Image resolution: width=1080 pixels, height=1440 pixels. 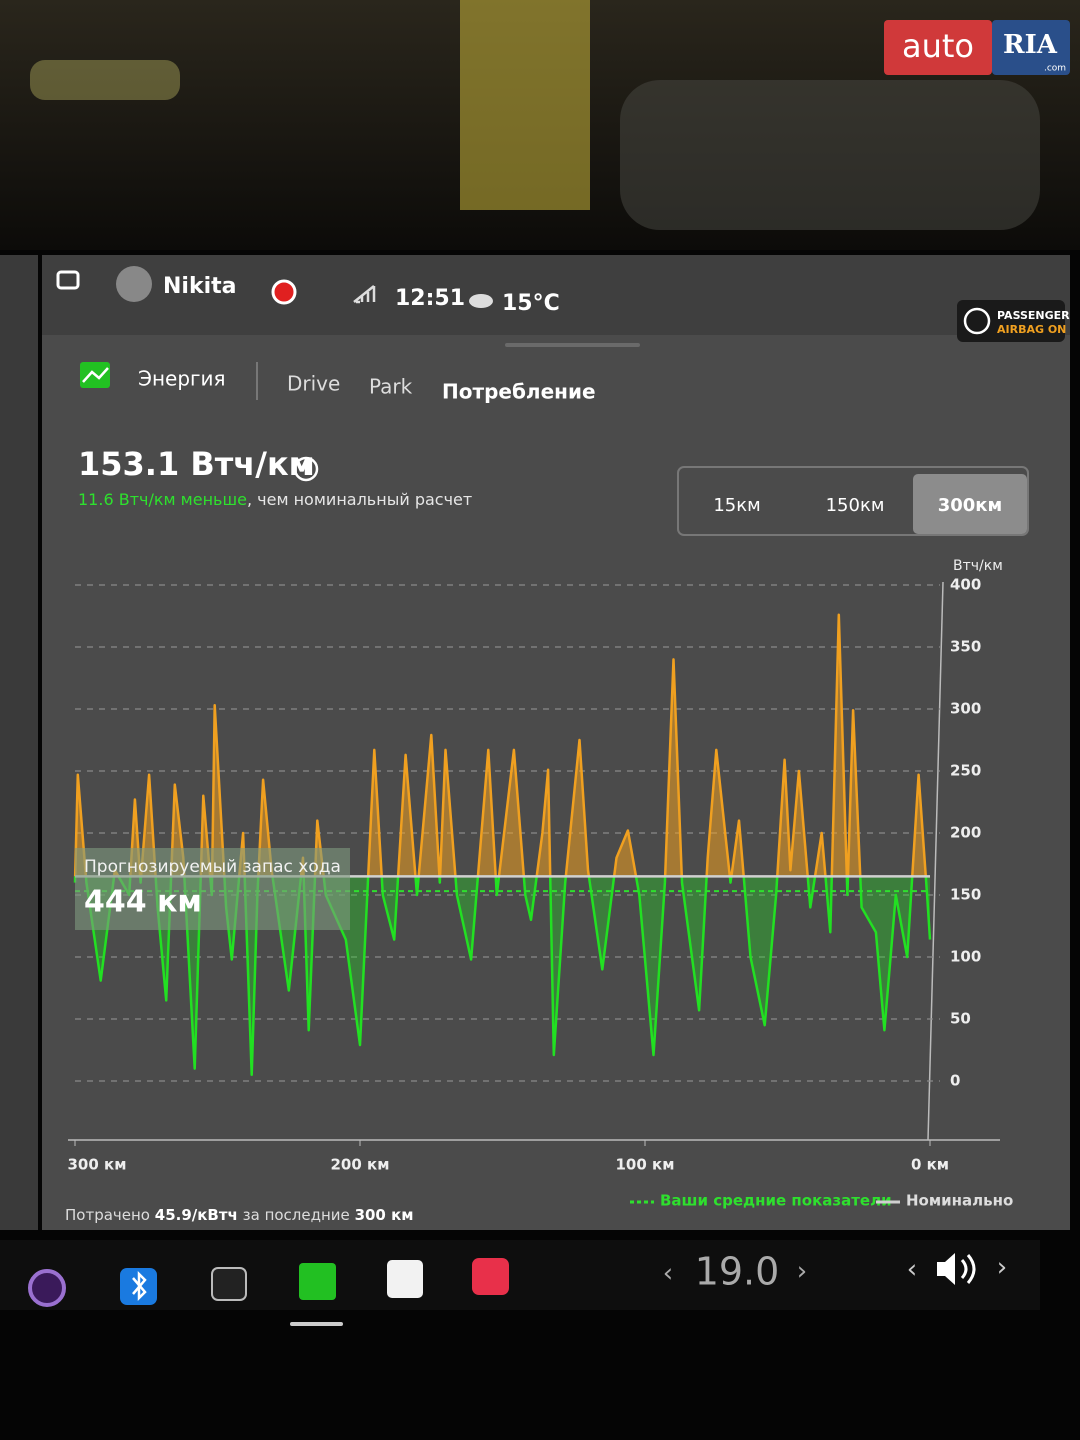 What do you see at coordinates (977, 321) in the screenshot?
I see `airbag-icon` at bounding box center [977, 321].